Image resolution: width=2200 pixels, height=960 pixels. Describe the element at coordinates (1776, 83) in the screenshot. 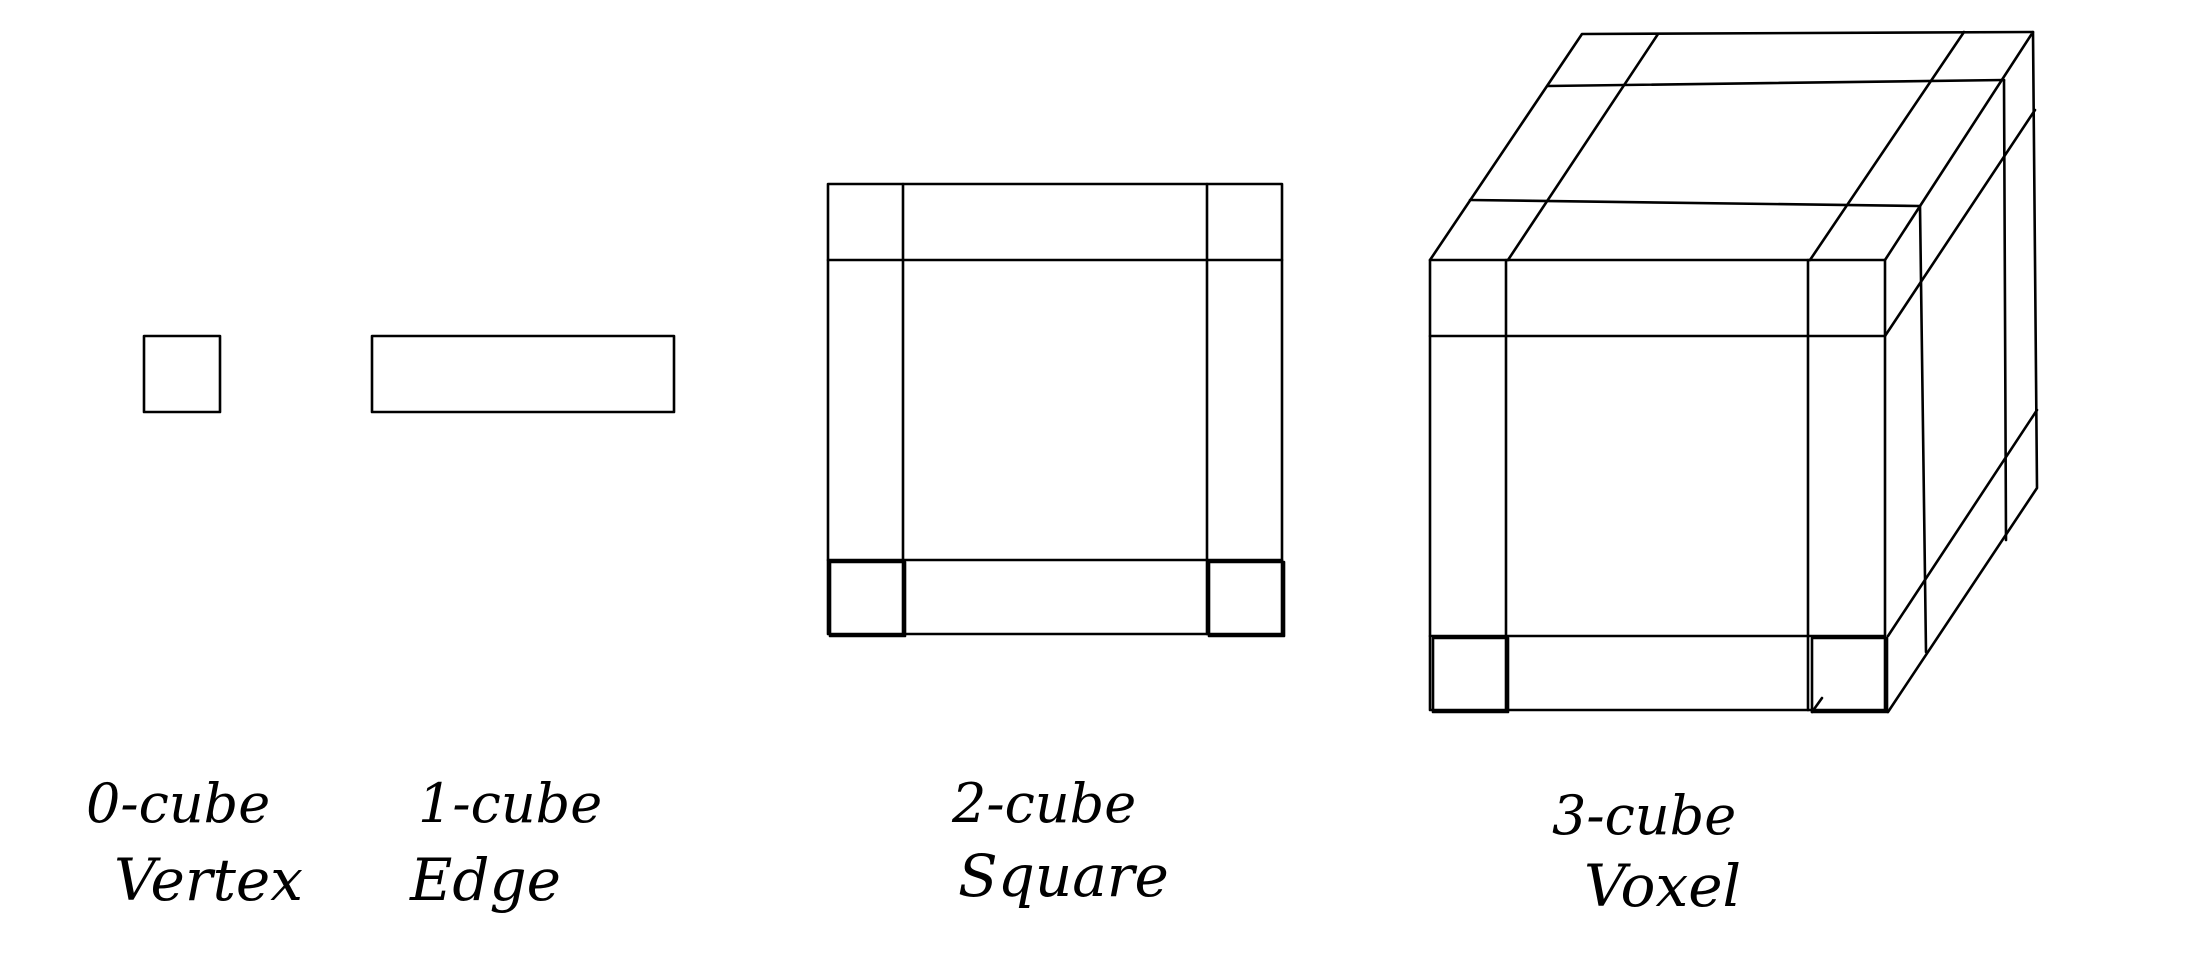

I see `voxel-top-back-divider` at that location.